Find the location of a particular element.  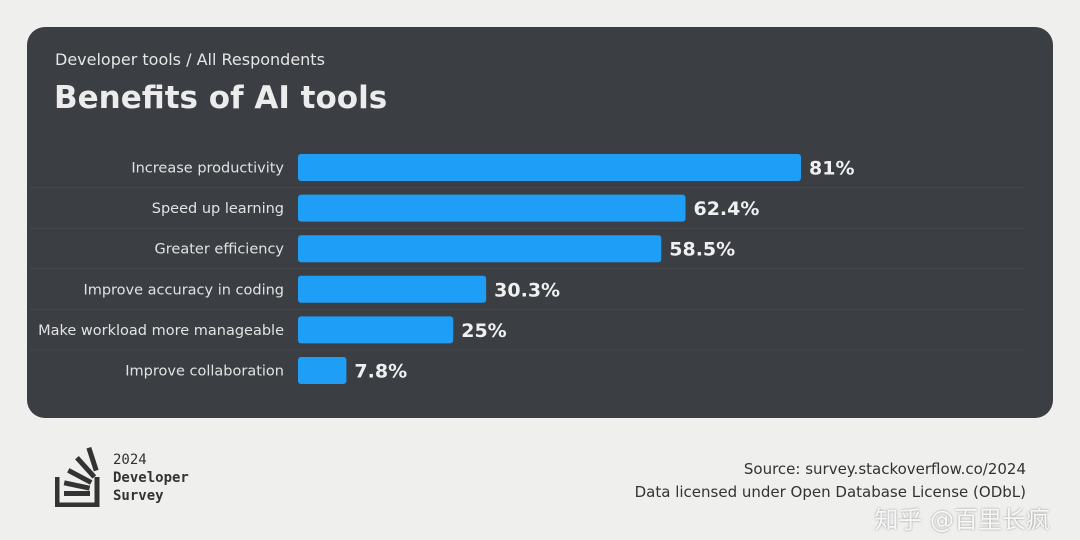

logo-year: 2024 is located at coordinates (130, 460).